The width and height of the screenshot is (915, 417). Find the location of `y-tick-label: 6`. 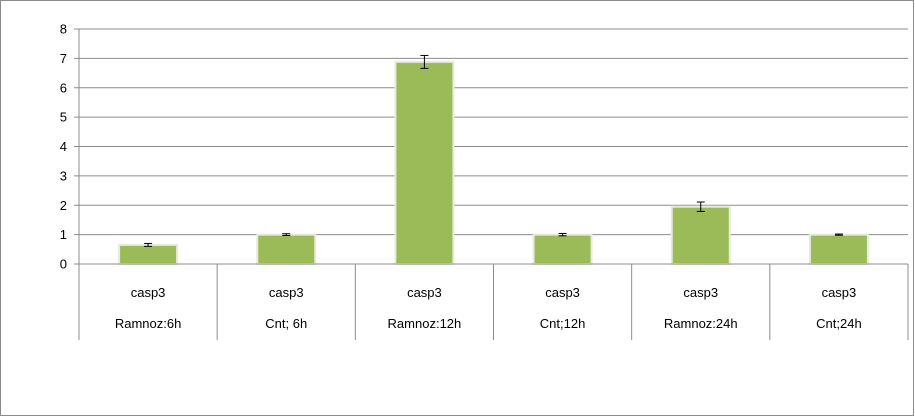

y-tick-label: 6 is located at coordinates (63, 87).